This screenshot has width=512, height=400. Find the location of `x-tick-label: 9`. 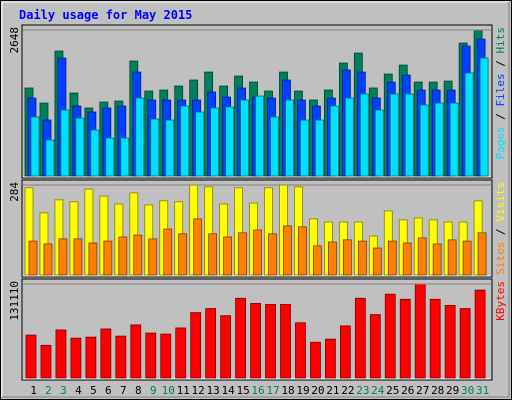

x-tick-label: 9 is located at coordinates (153, 390).